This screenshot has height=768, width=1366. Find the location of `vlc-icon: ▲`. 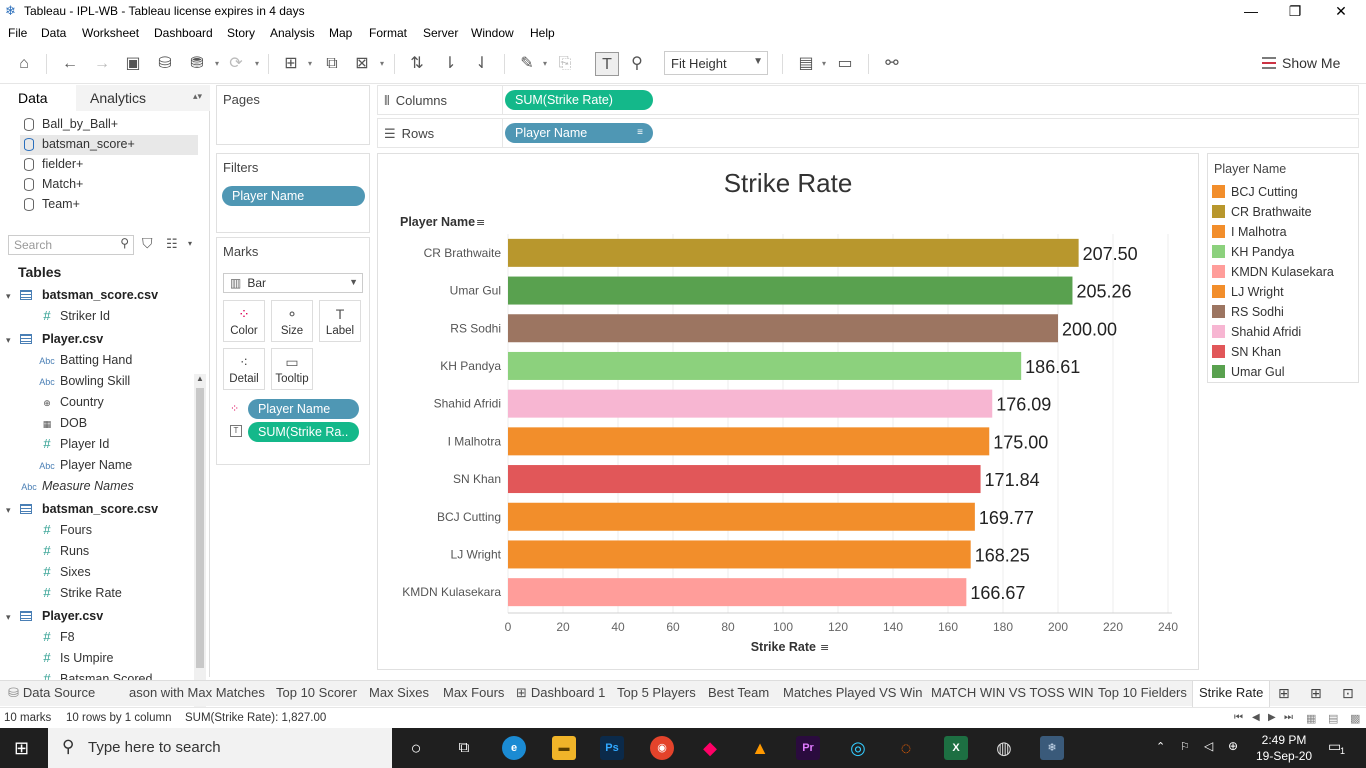

vlc-icon: ▲ is located at coordinates (760, 748).